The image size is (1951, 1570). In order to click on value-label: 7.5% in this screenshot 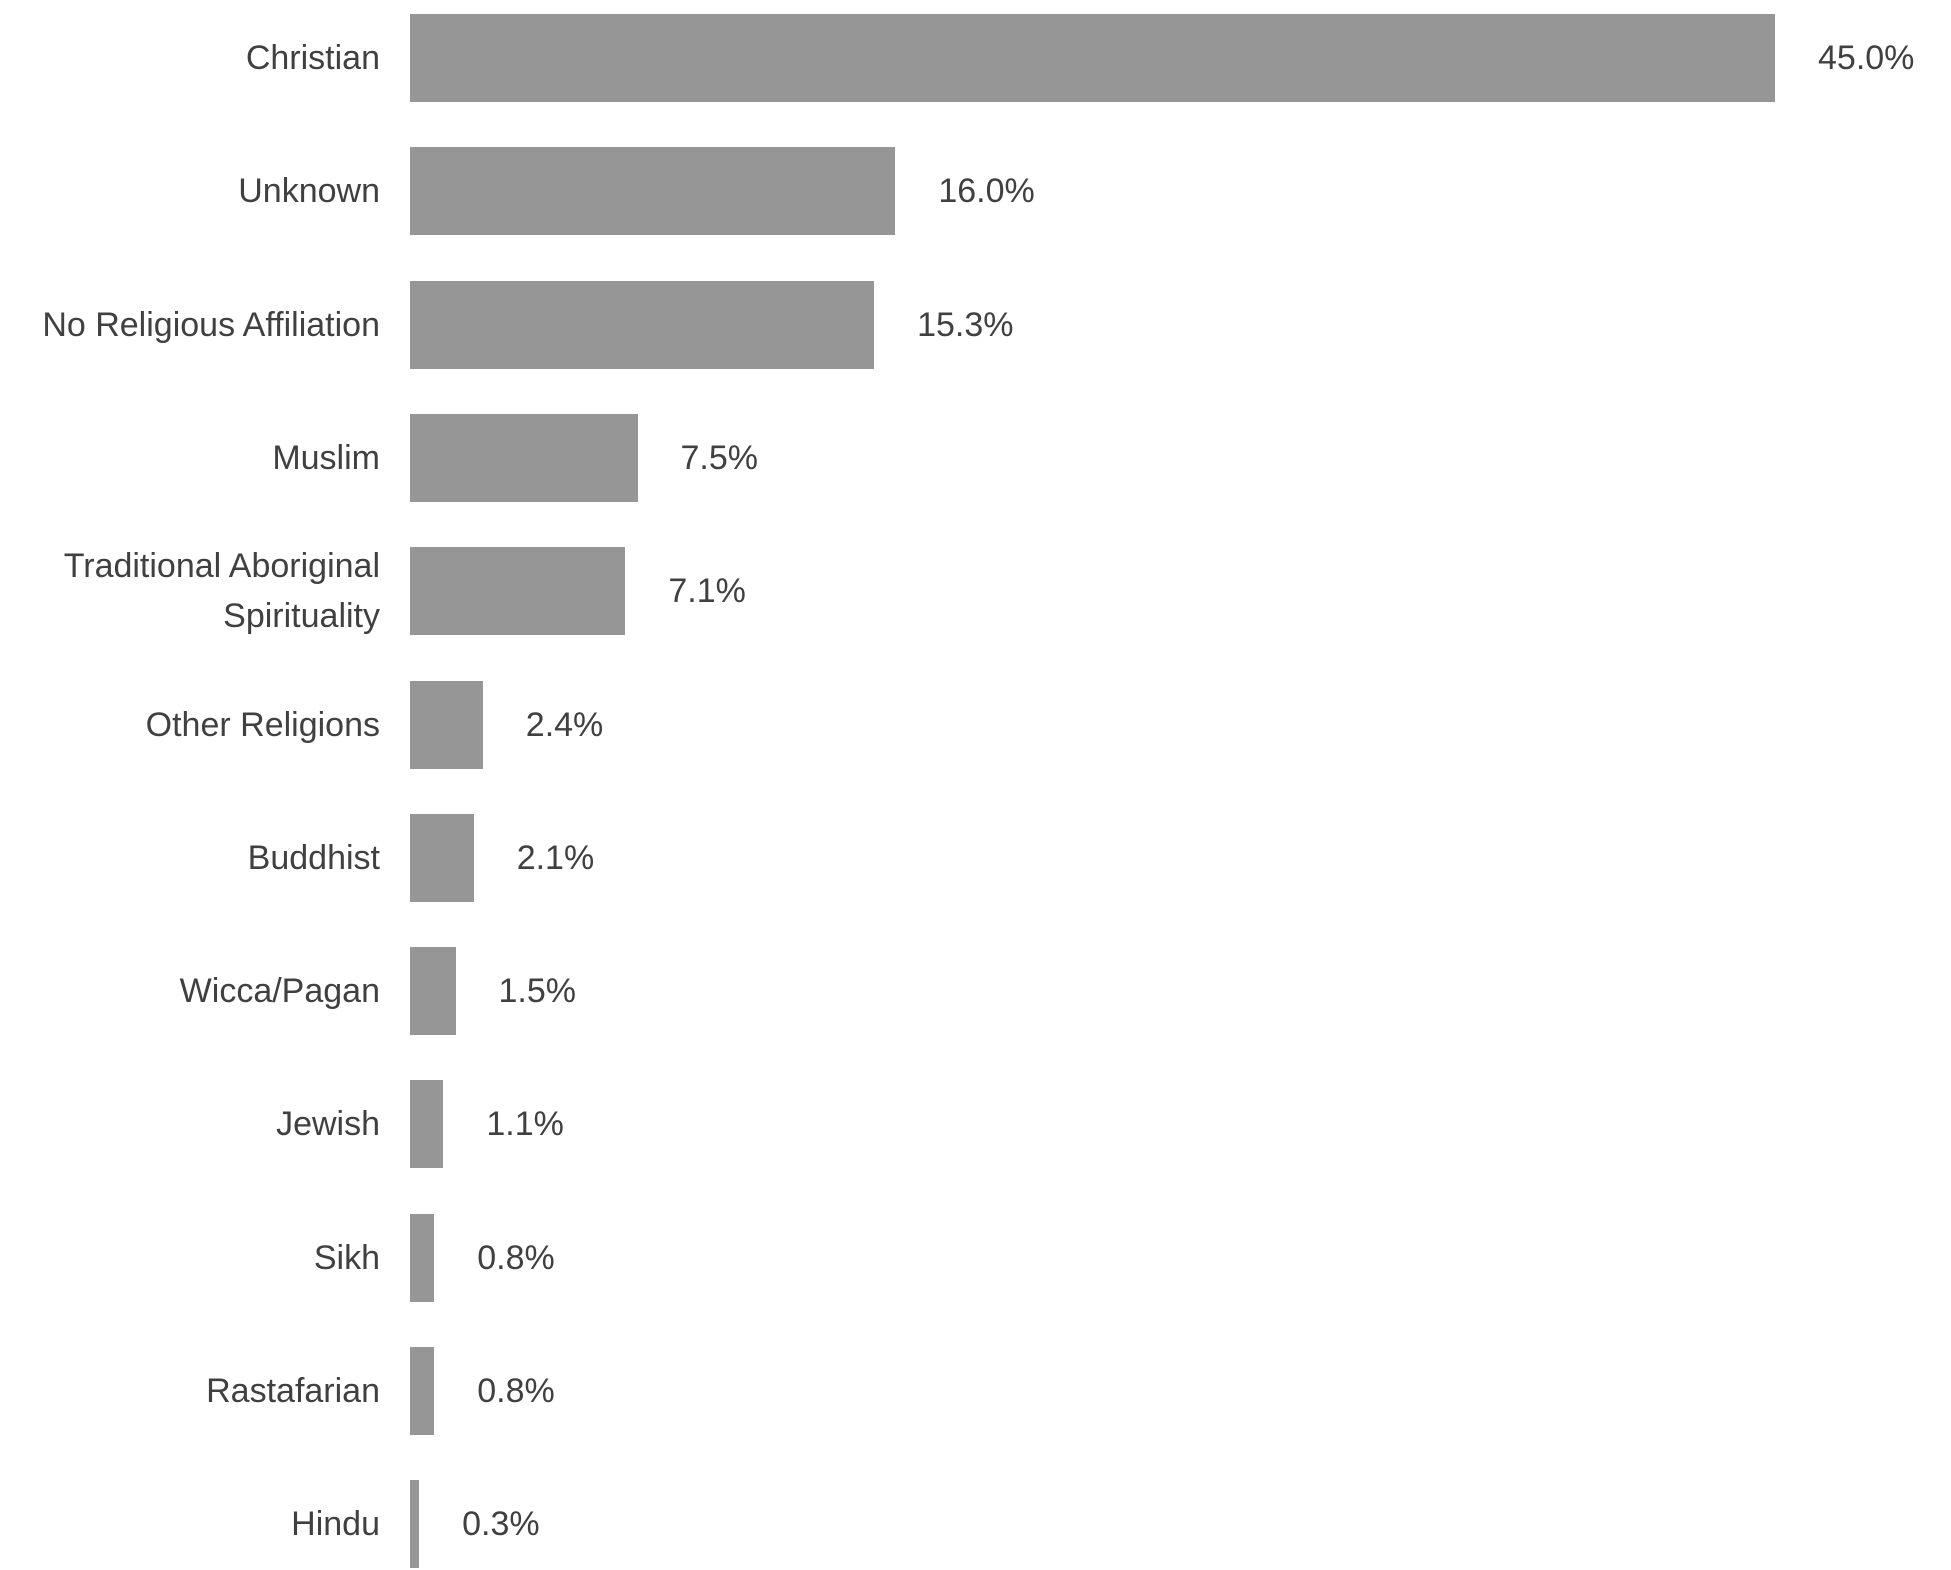, I will do `click(719, 457)`.